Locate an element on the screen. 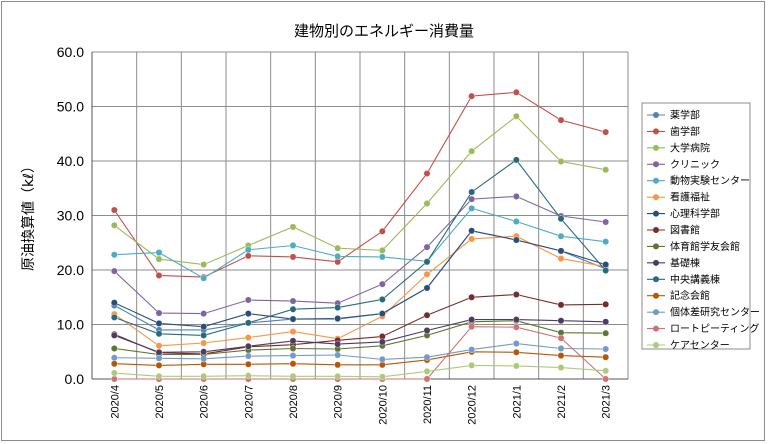 Image resolution: width=768 pixels, height=444 pixels. y-tick-labels: 0.0 10.0 20.0 30.0 40.0 50.0 60.0 is located at coordinates (70, 215).